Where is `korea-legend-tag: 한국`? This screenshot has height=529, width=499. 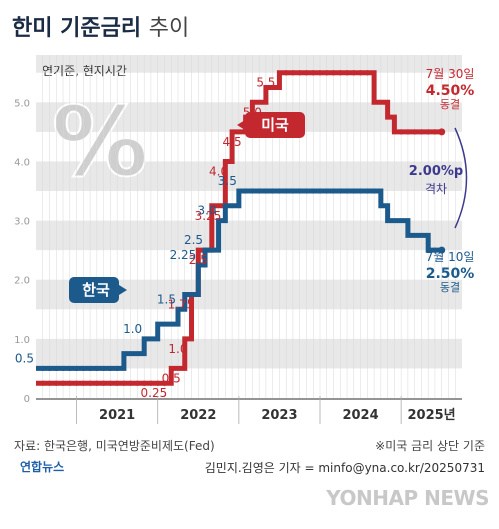 korea-legend-tag: 한국 is located at coordinates (98, 290).